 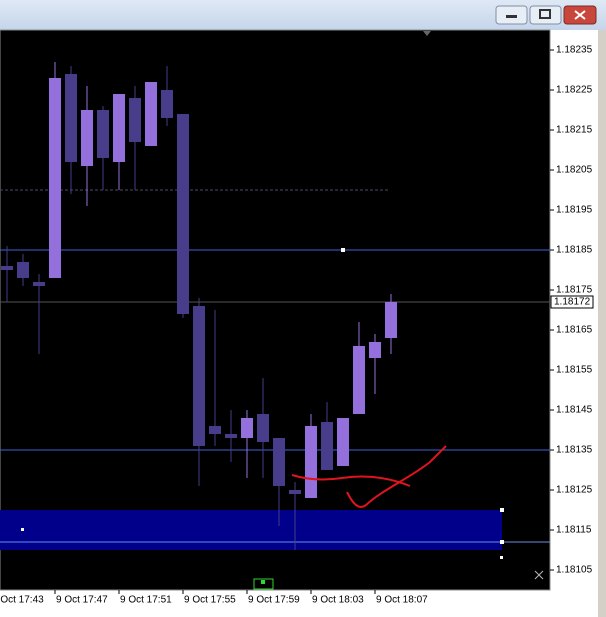 I want to click on price-zone, so click(x=251, y=530).